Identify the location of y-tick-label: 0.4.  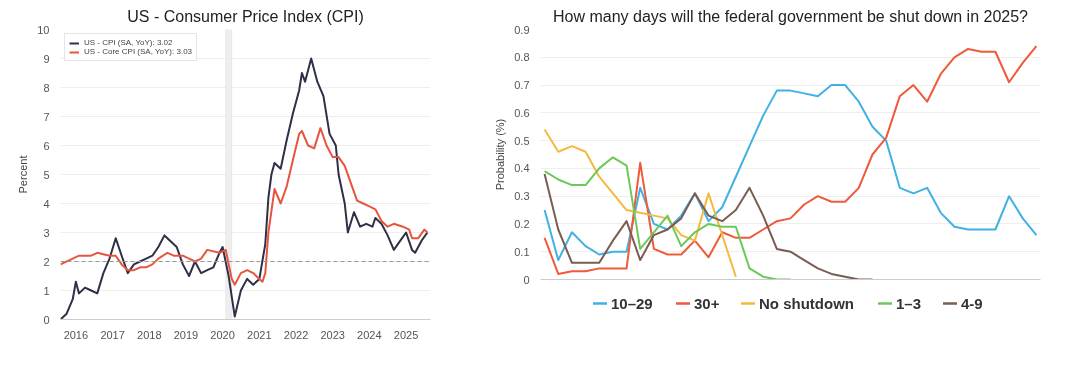
(522, 168).